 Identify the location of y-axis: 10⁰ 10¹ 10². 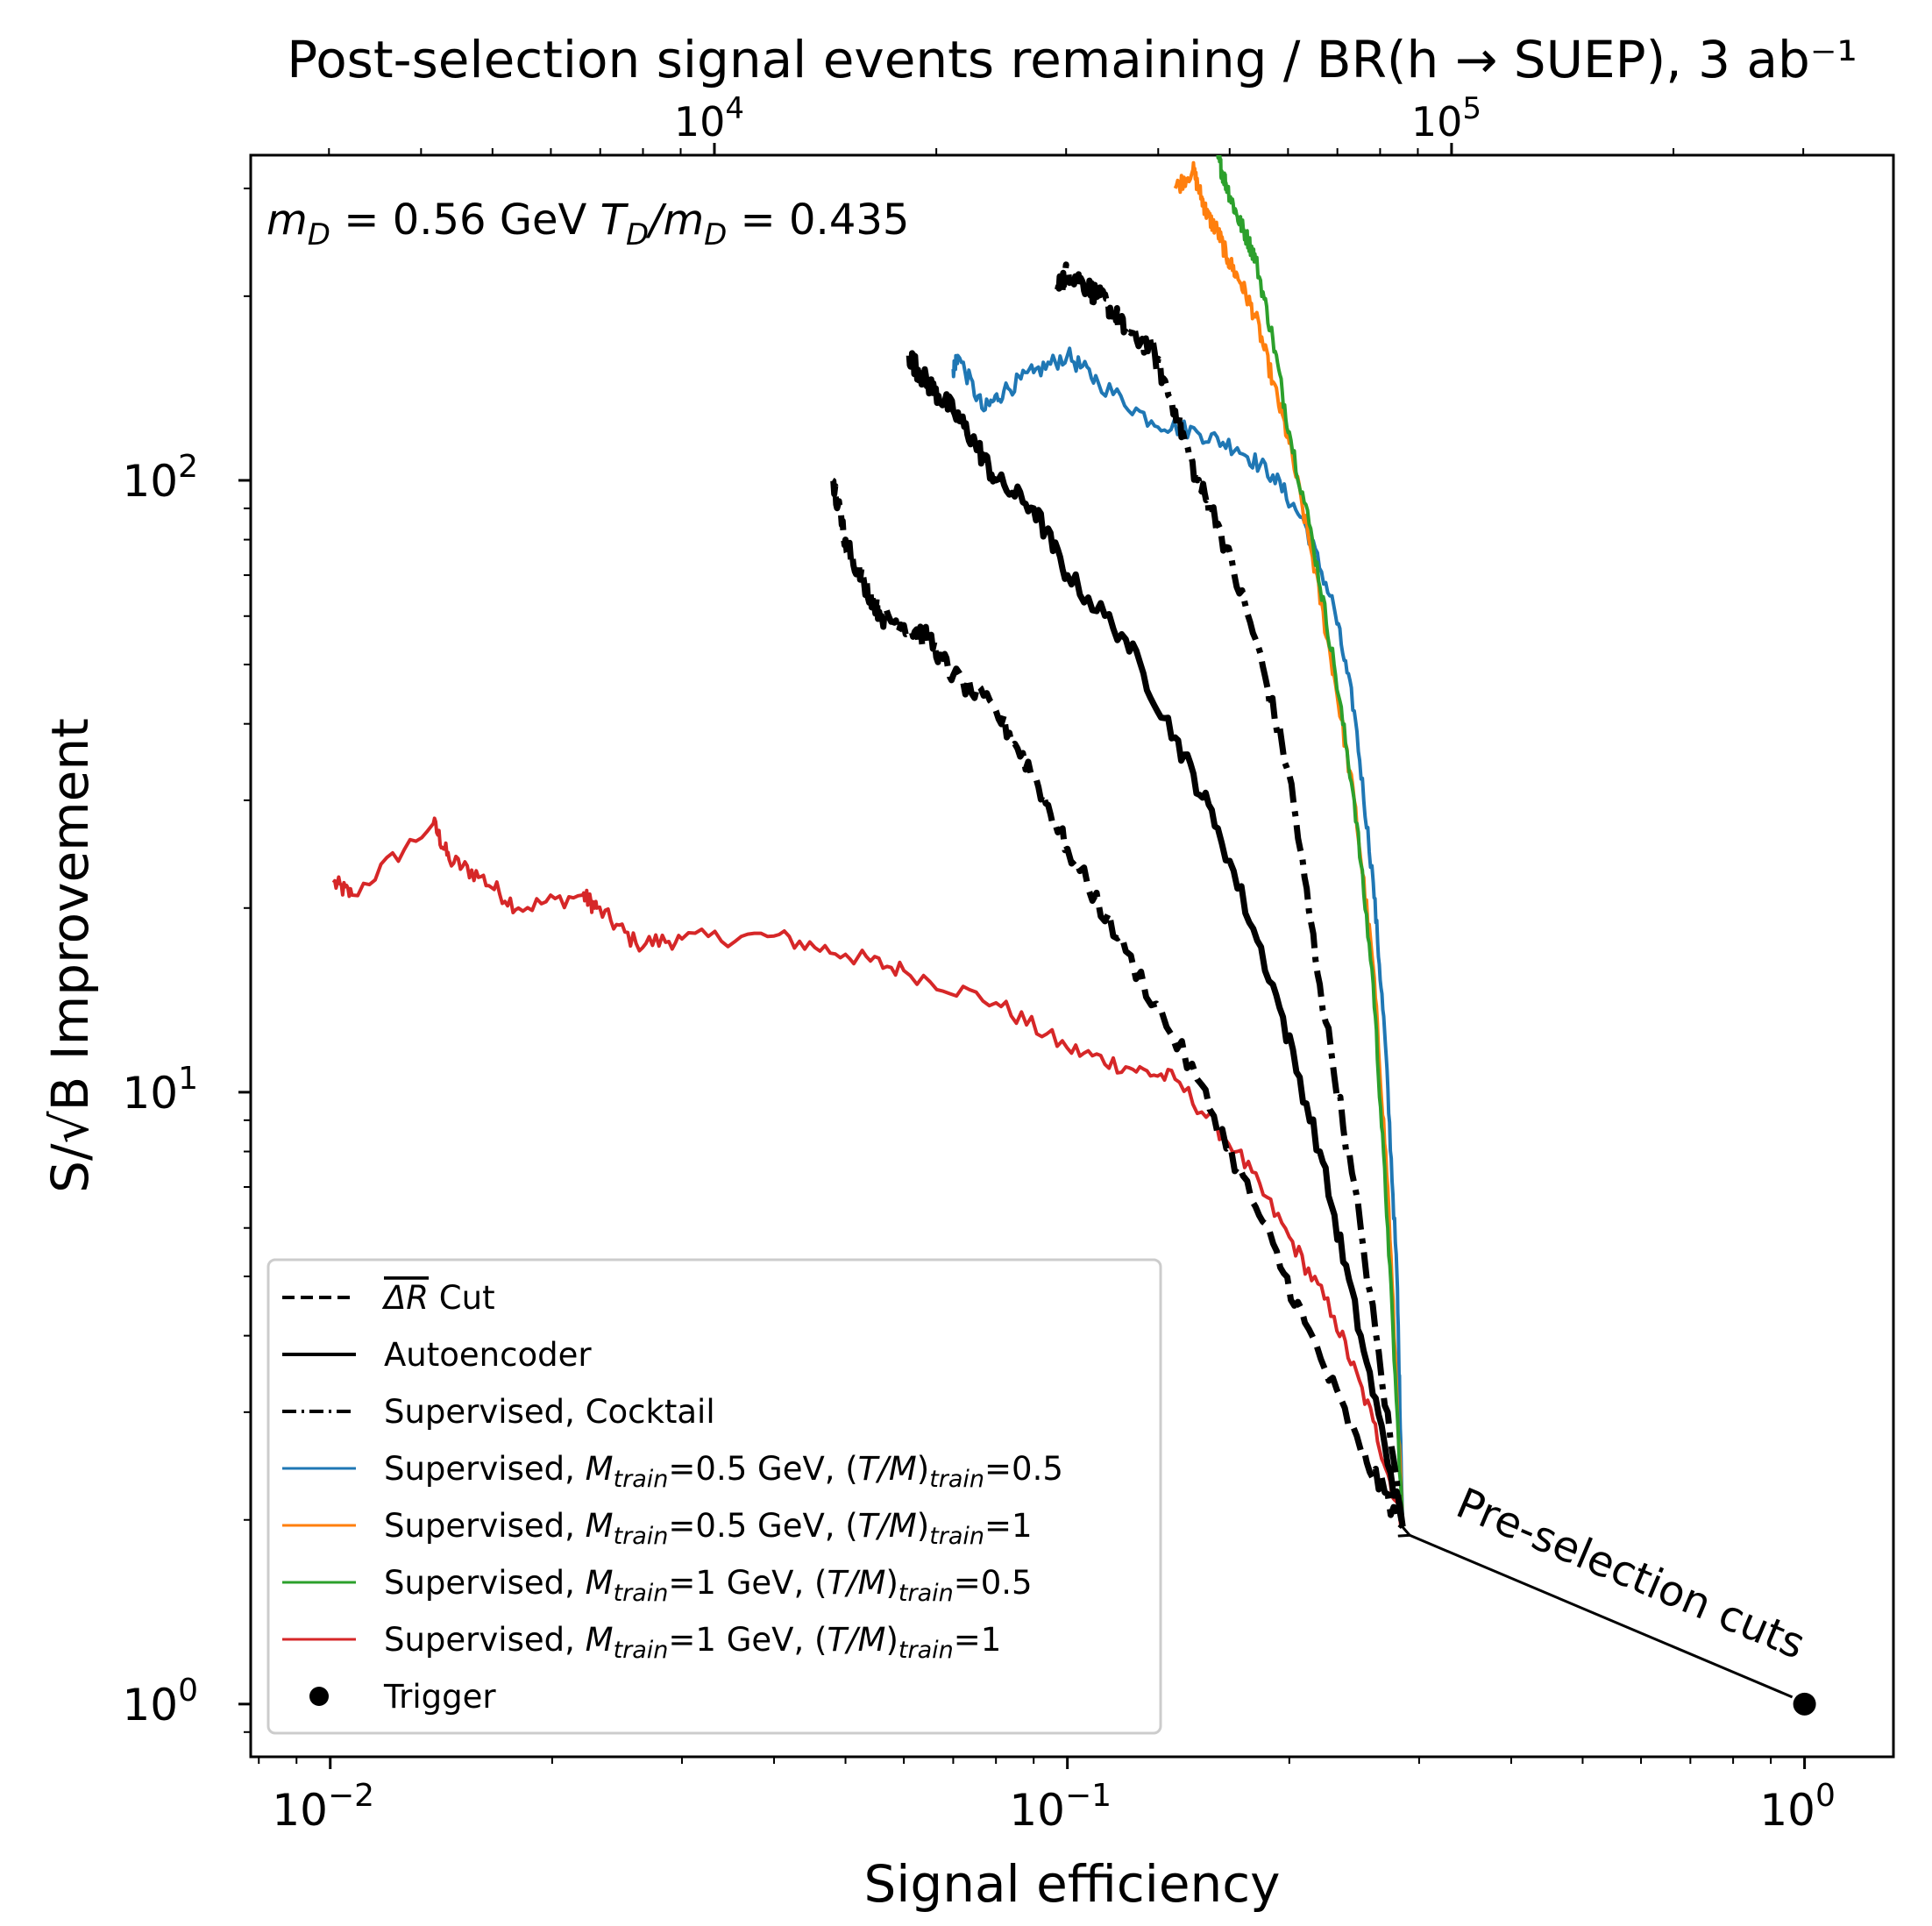
(186, 960).